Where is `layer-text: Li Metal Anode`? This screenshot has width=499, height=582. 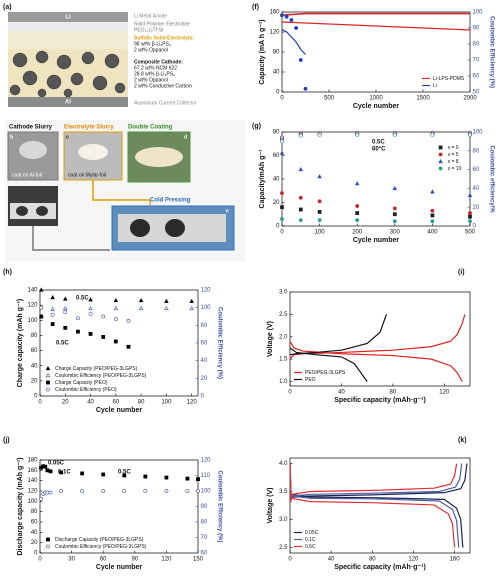
layer-text: Li Metal Anode is located at coordinates (150, 16).